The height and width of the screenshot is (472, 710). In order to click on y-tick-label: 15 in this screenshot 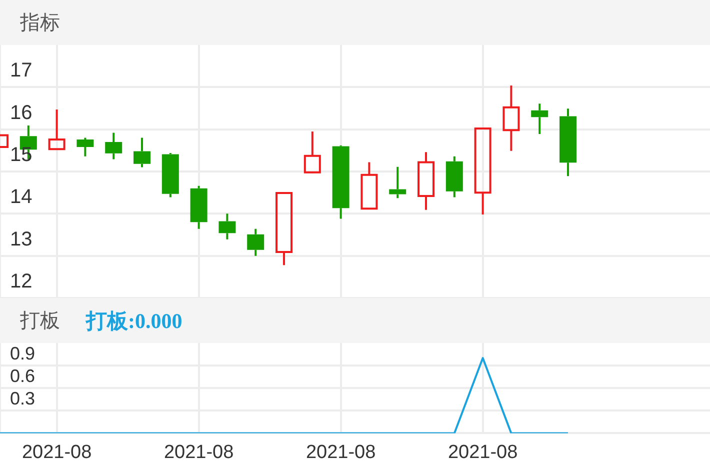, I will do `click(21, 155)`.